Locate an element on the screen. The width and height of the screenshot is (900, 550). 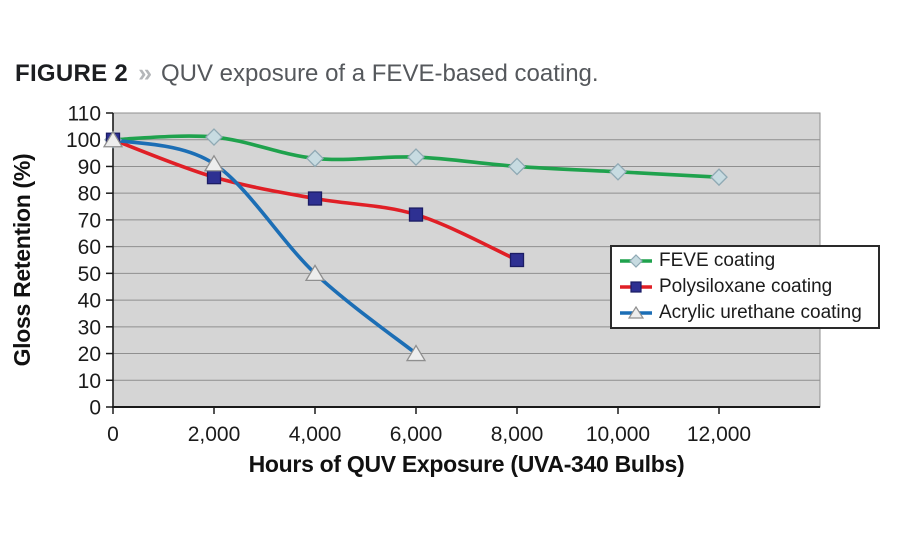
figure-caption: QUV exposure of a FEVE-based coating. is located at coordinates (380, 73).